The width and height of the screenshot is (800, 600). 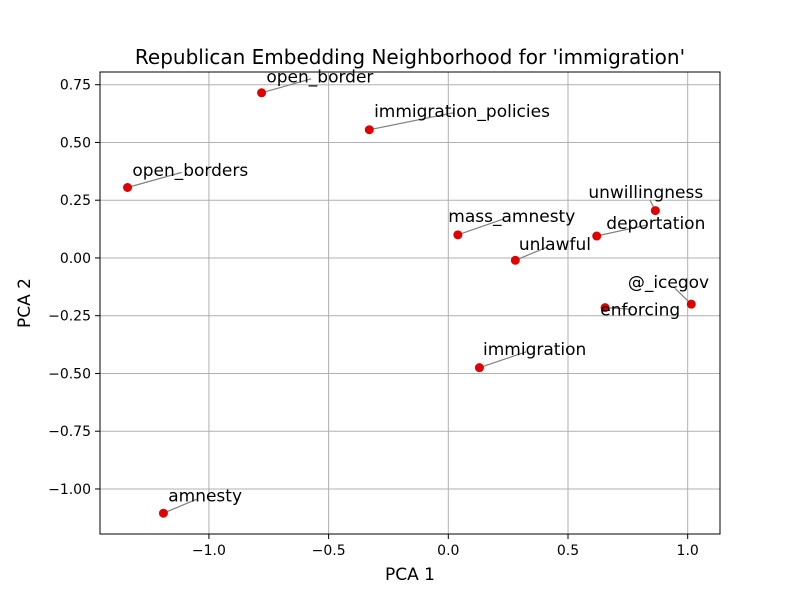 I want to click on x-tick-label: 0.5, so click(x=568, y=551).